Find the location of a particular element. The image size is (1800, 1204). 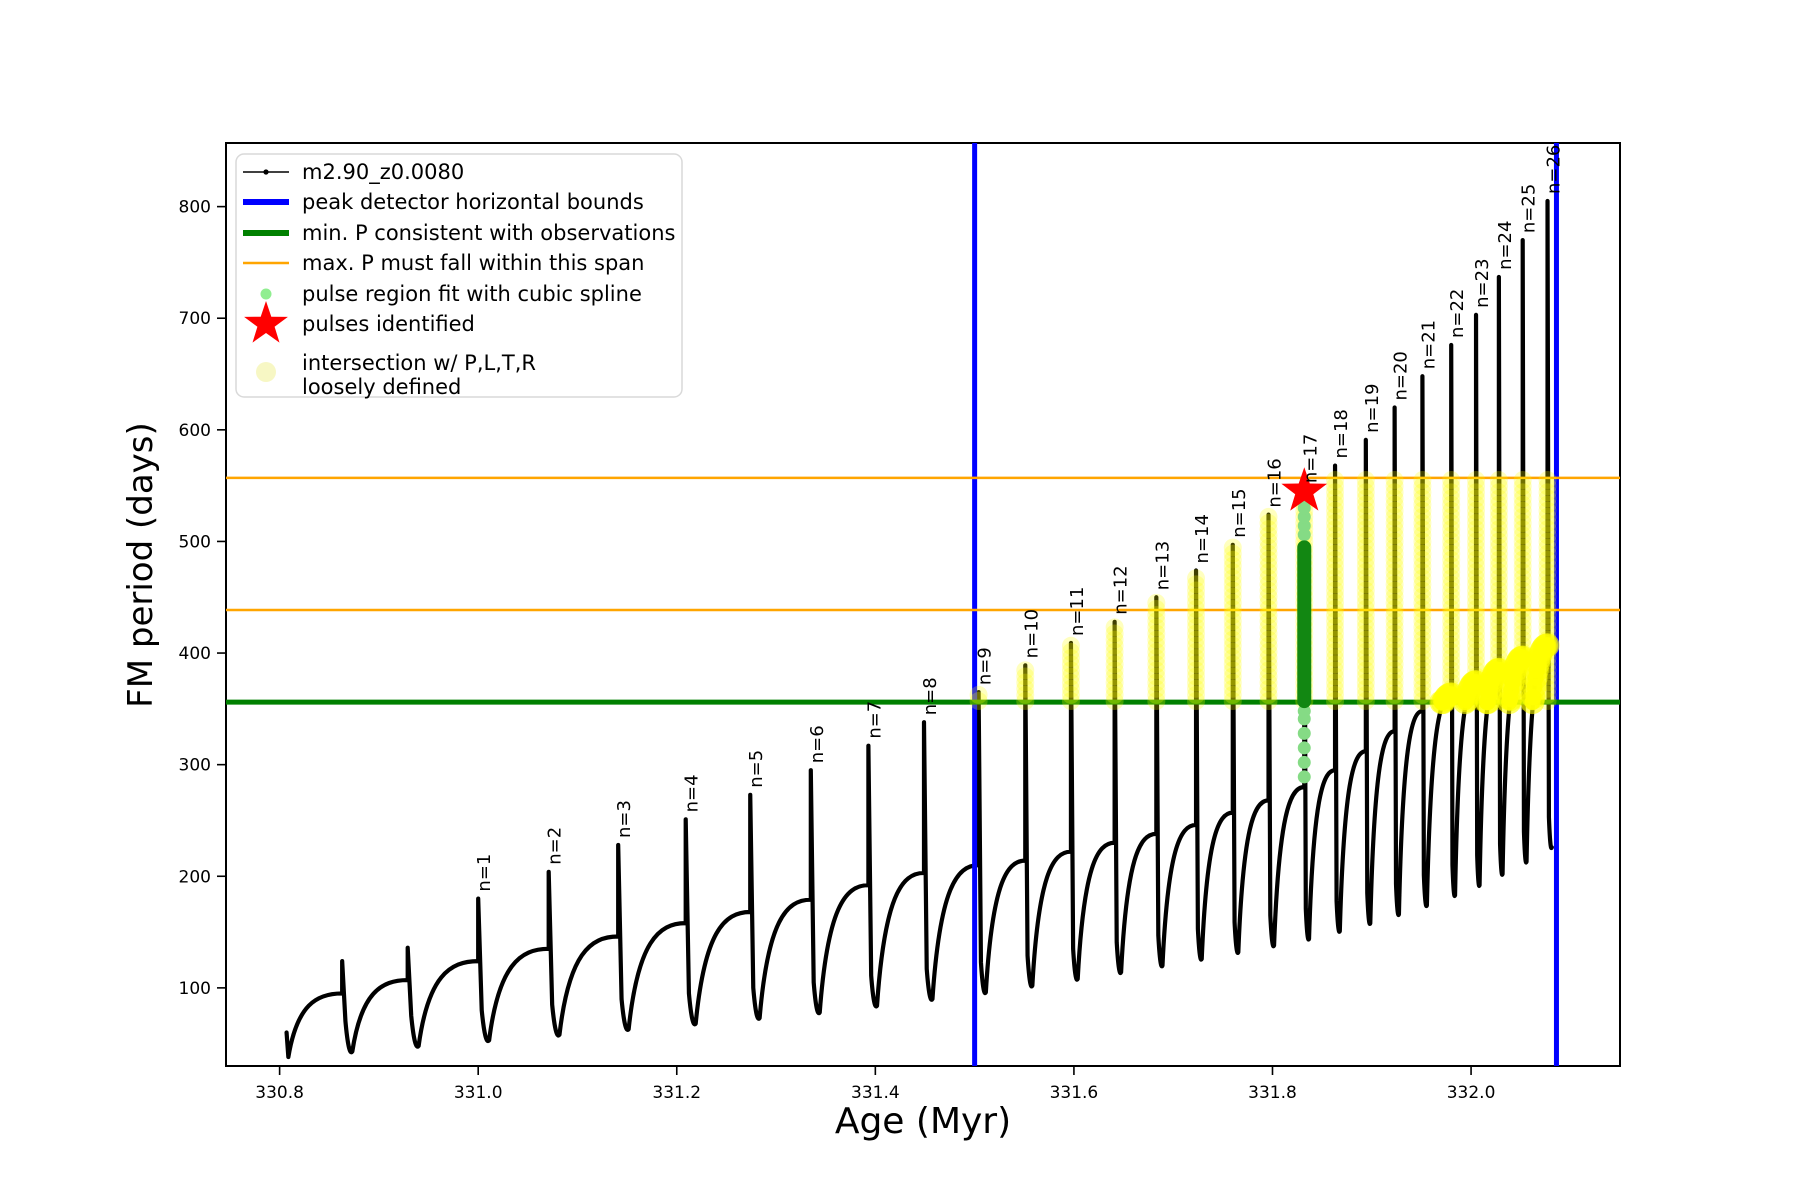

x-tick-label: 331.0 is located at coordinates (478, 1093).